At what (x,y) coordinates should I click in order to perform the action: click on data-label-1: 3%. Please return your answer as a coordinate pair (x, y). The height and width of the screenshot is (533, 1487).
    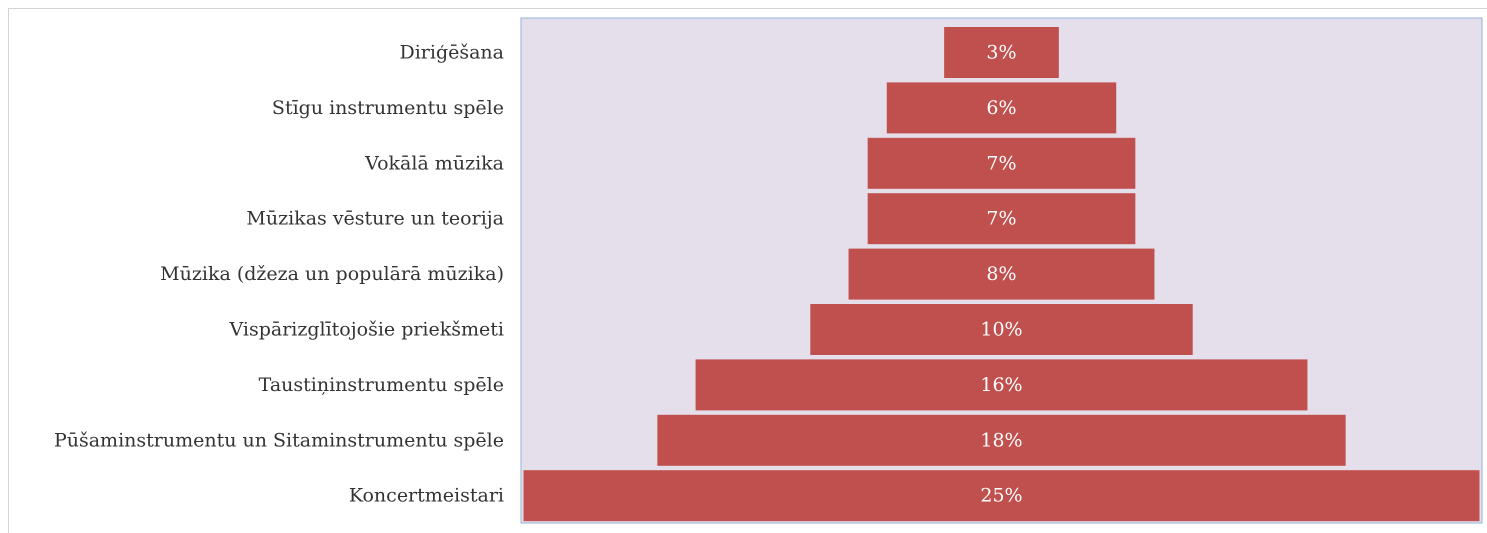
    Looking at the image, I should click on (1001, 53).